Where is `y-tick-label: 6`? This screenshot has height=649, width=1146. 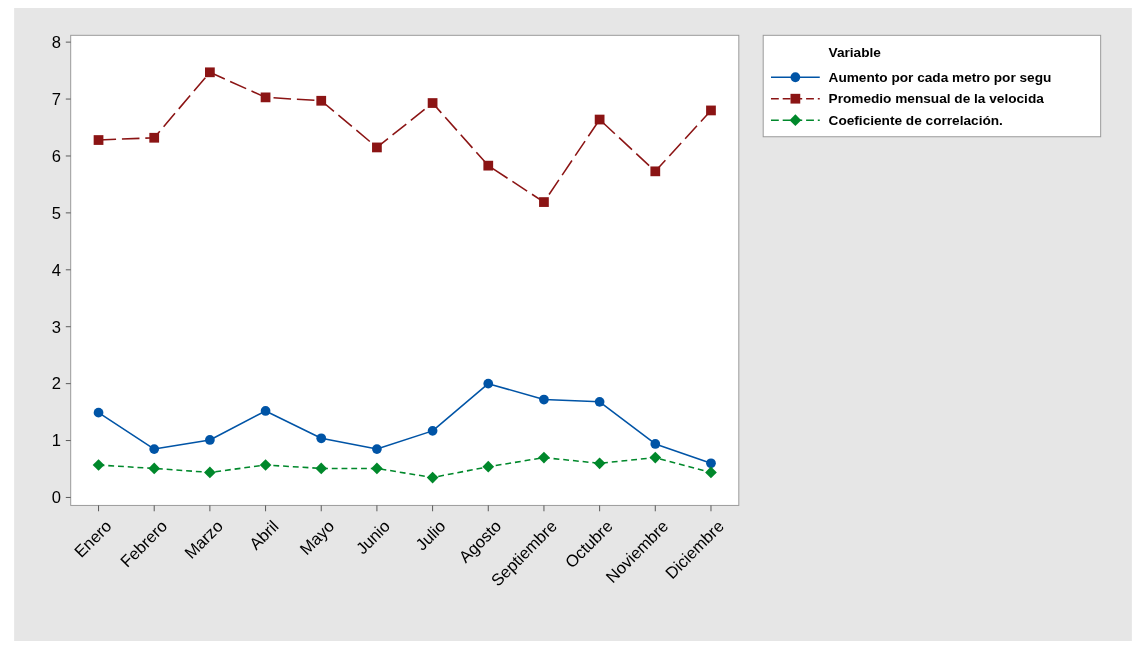 y-tick-label: 6 is located at coordinates (56, 156).